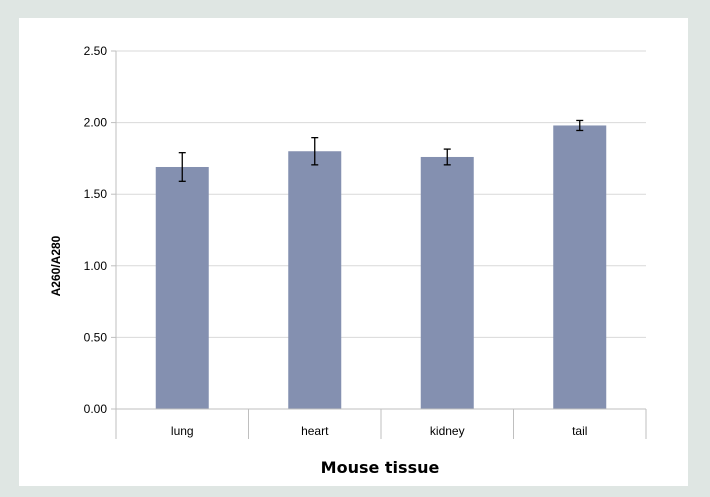 This screenshot has height=497, width=710. Describe the element at coordinates (96, 194) in the screenshot. I see `y-tick-label: 1.50` at that location.